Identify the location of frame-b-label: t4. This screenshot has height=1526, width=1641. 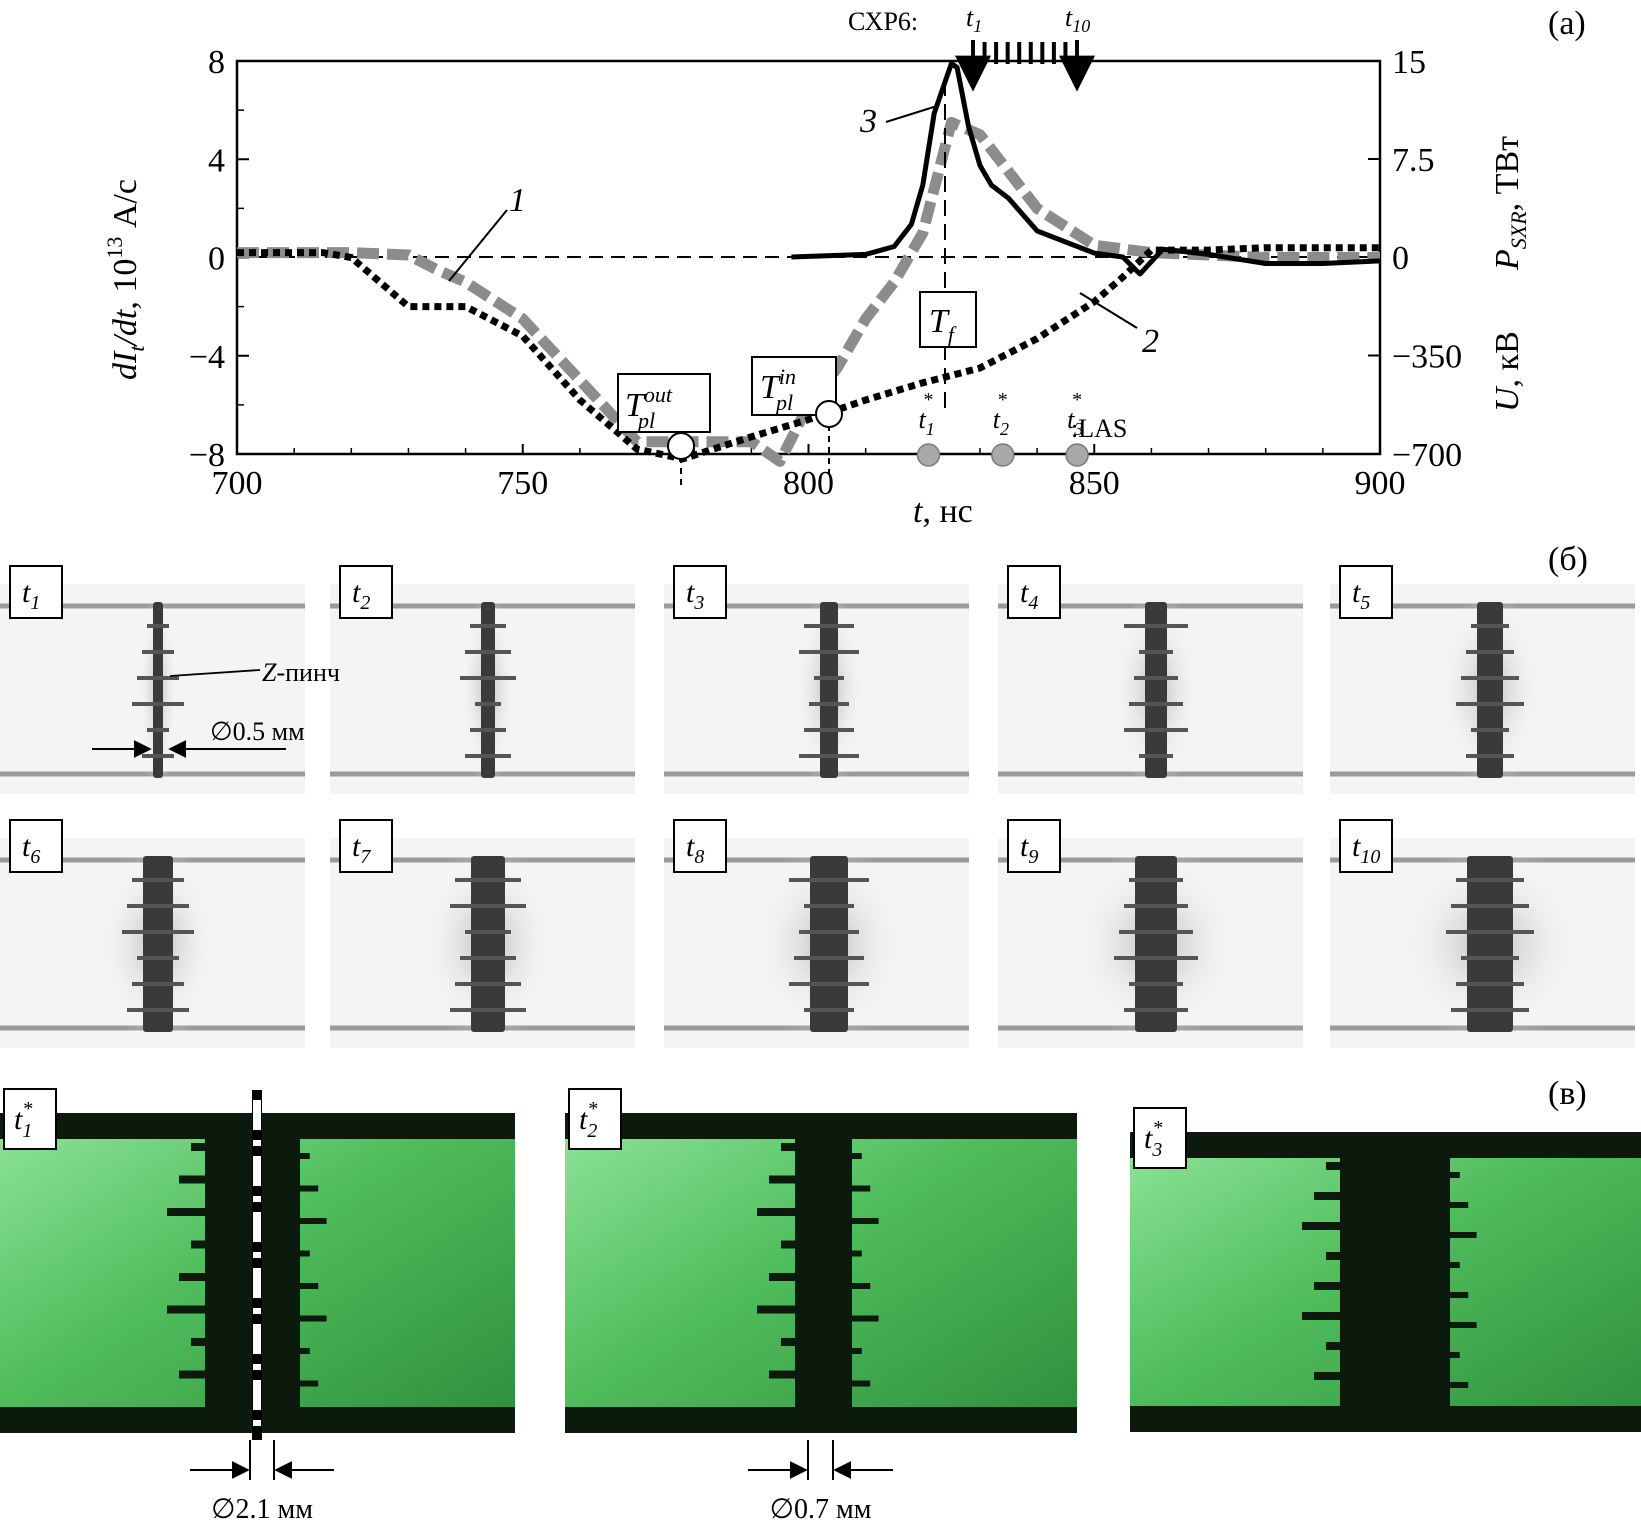
(1029, 595).